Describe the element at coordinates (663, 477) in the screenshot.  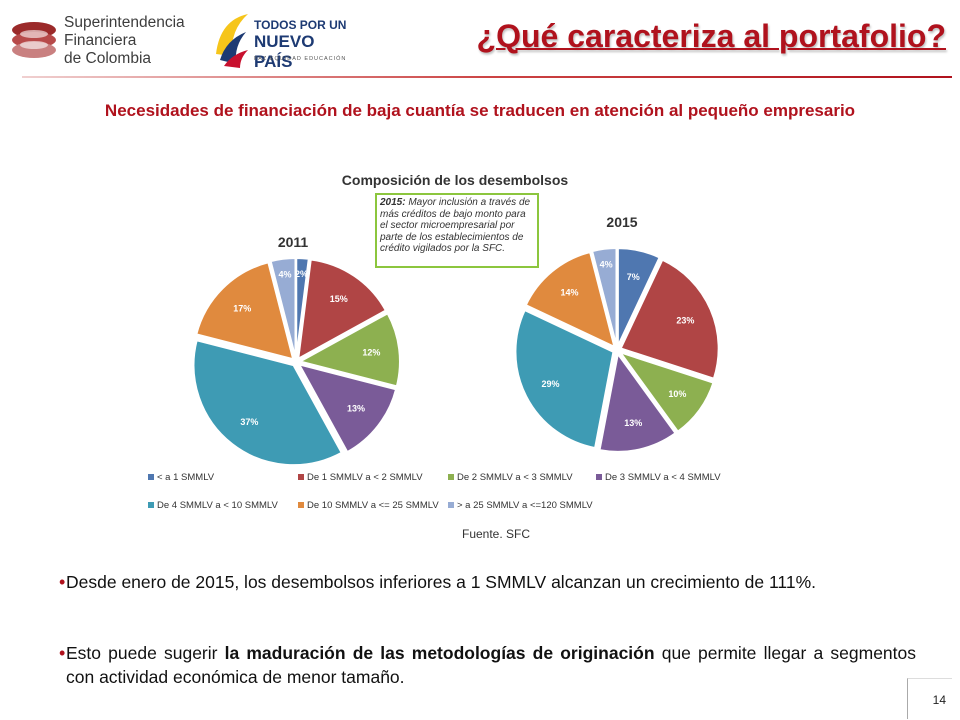
I see `legend-label: De 3 SMMLV a < 4 SMMLV` at that location.